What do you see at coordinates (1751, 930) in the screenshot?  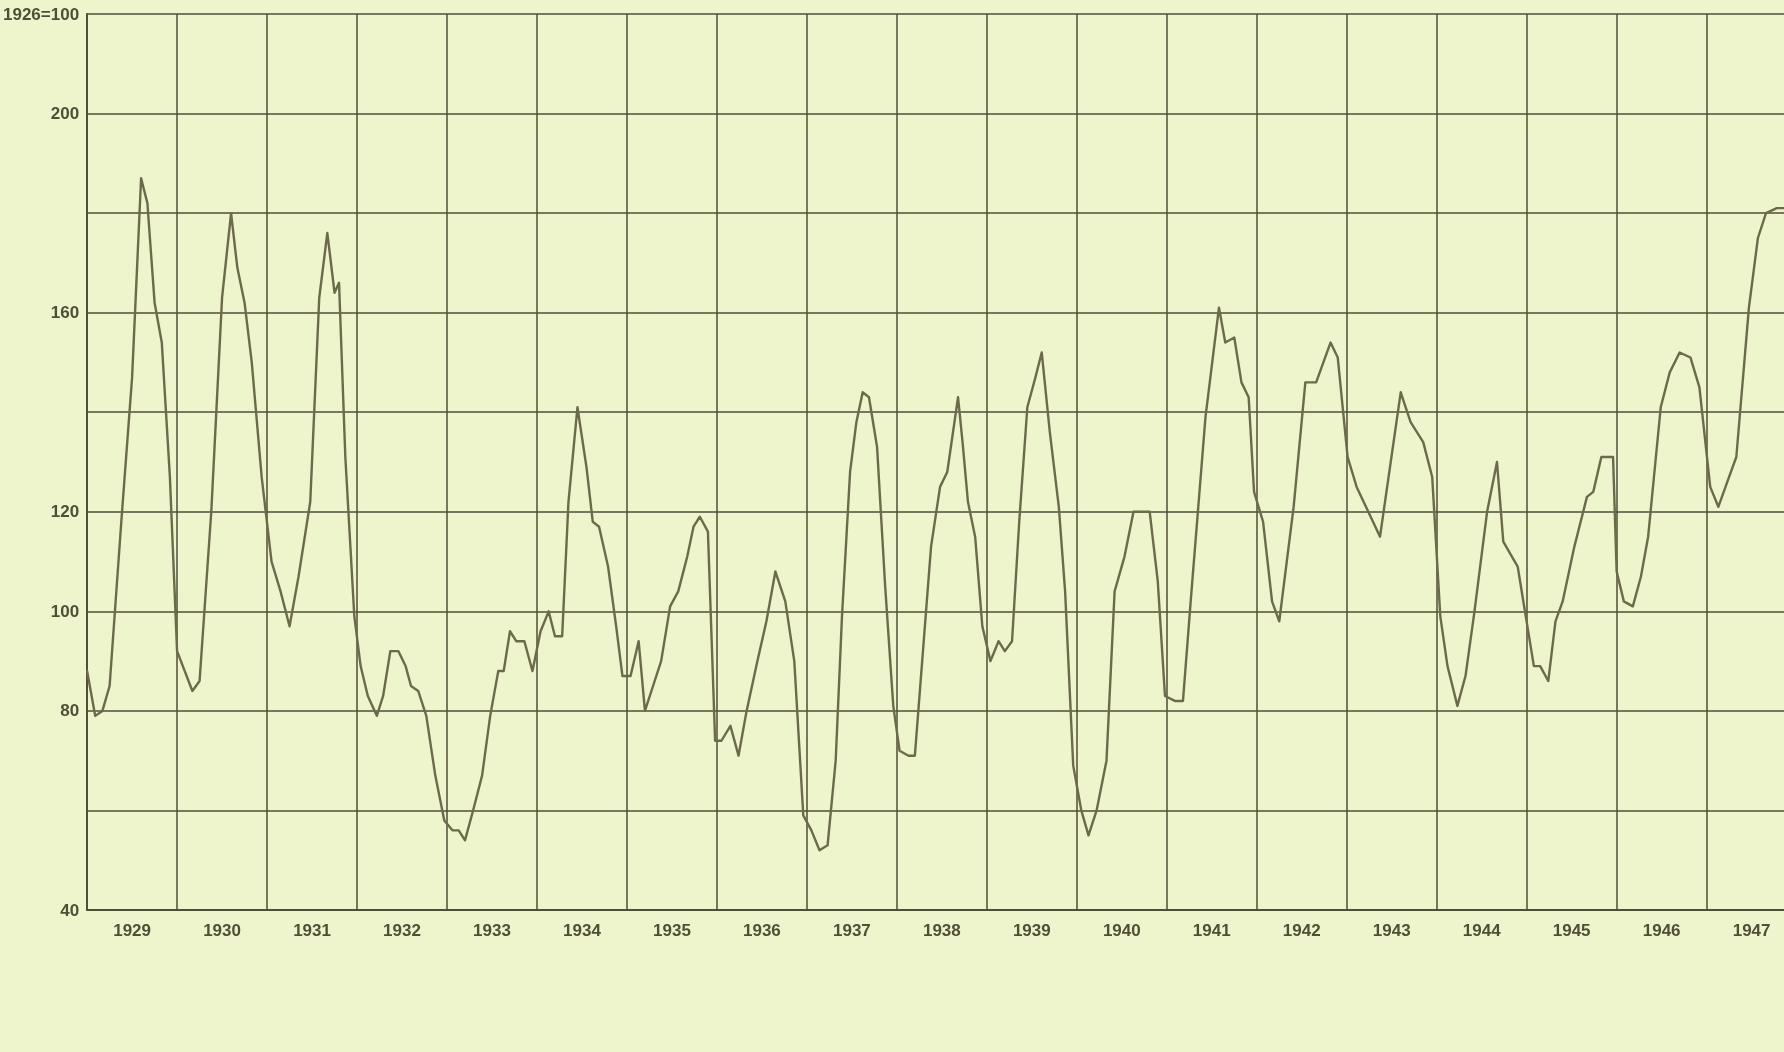 I see `x-tick-label: 1947` at bounding box center [1751, 930].